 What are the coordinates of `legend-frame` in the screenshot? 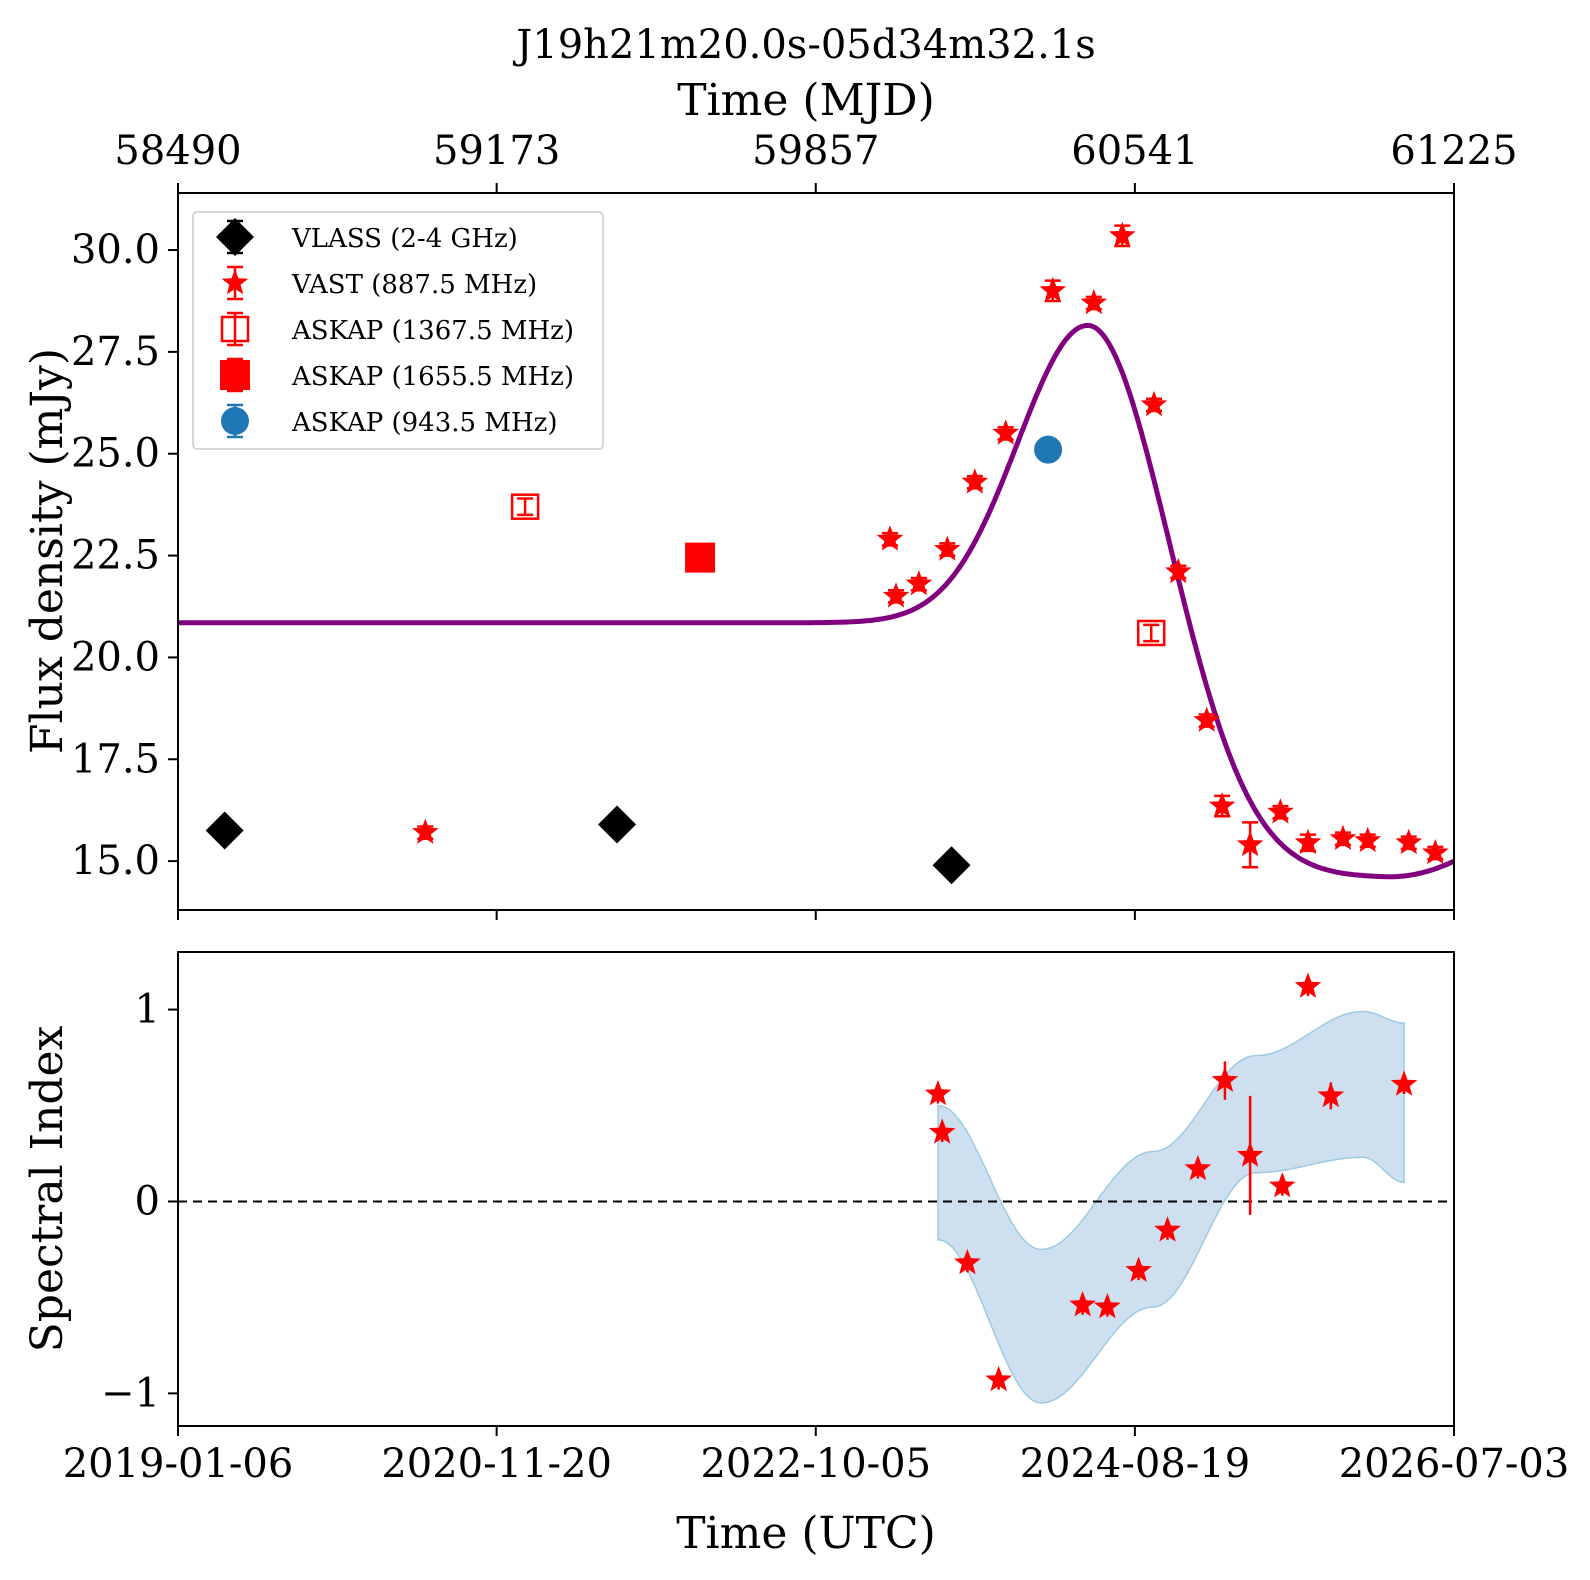 It's located at (398, 330).